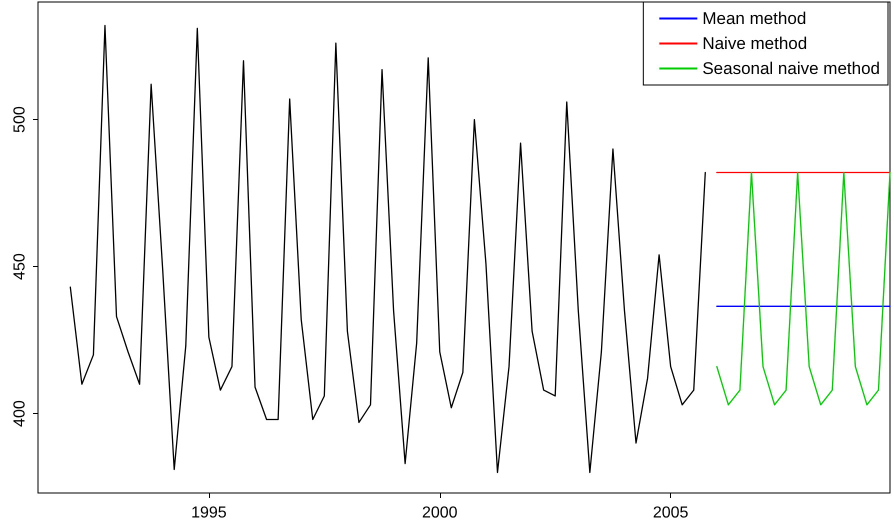 The image size is (894, 527). Describe the element at coordinates (209, 513) in the screenshot. I see `x-tick-label: 1995` at that location.